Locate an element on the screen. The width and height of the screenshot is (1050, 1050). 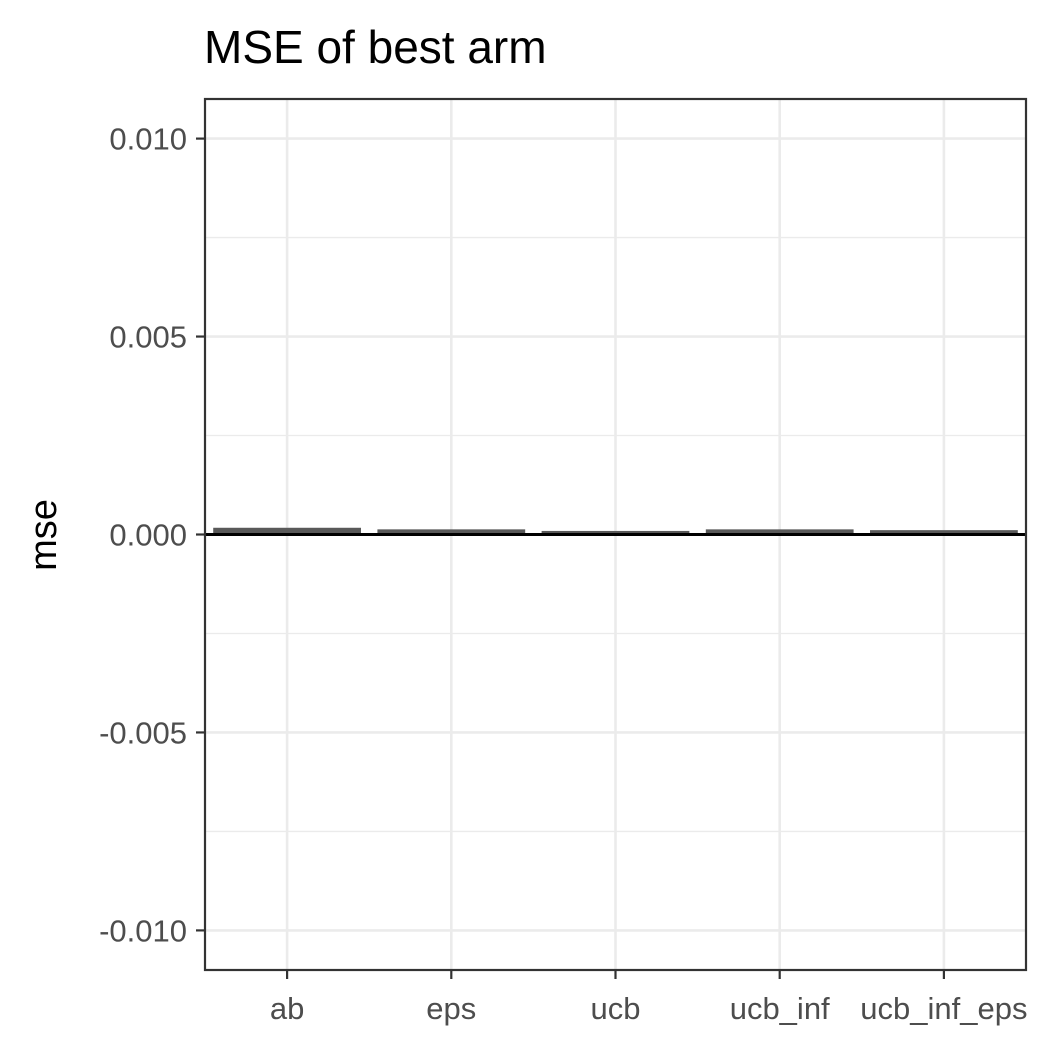
x-tick-label: ucb_inf is located at coordinates (780, 1008).